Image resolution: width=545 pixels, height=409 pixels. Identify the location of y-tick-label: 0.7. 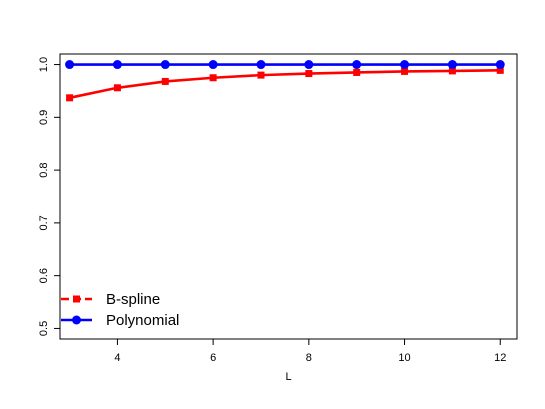
(44, 222).